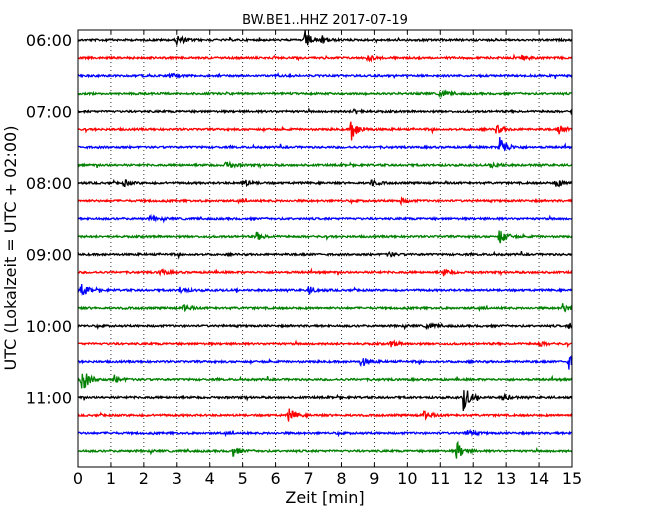  I want to click on x-tick-label: 12, so click(473, 478).